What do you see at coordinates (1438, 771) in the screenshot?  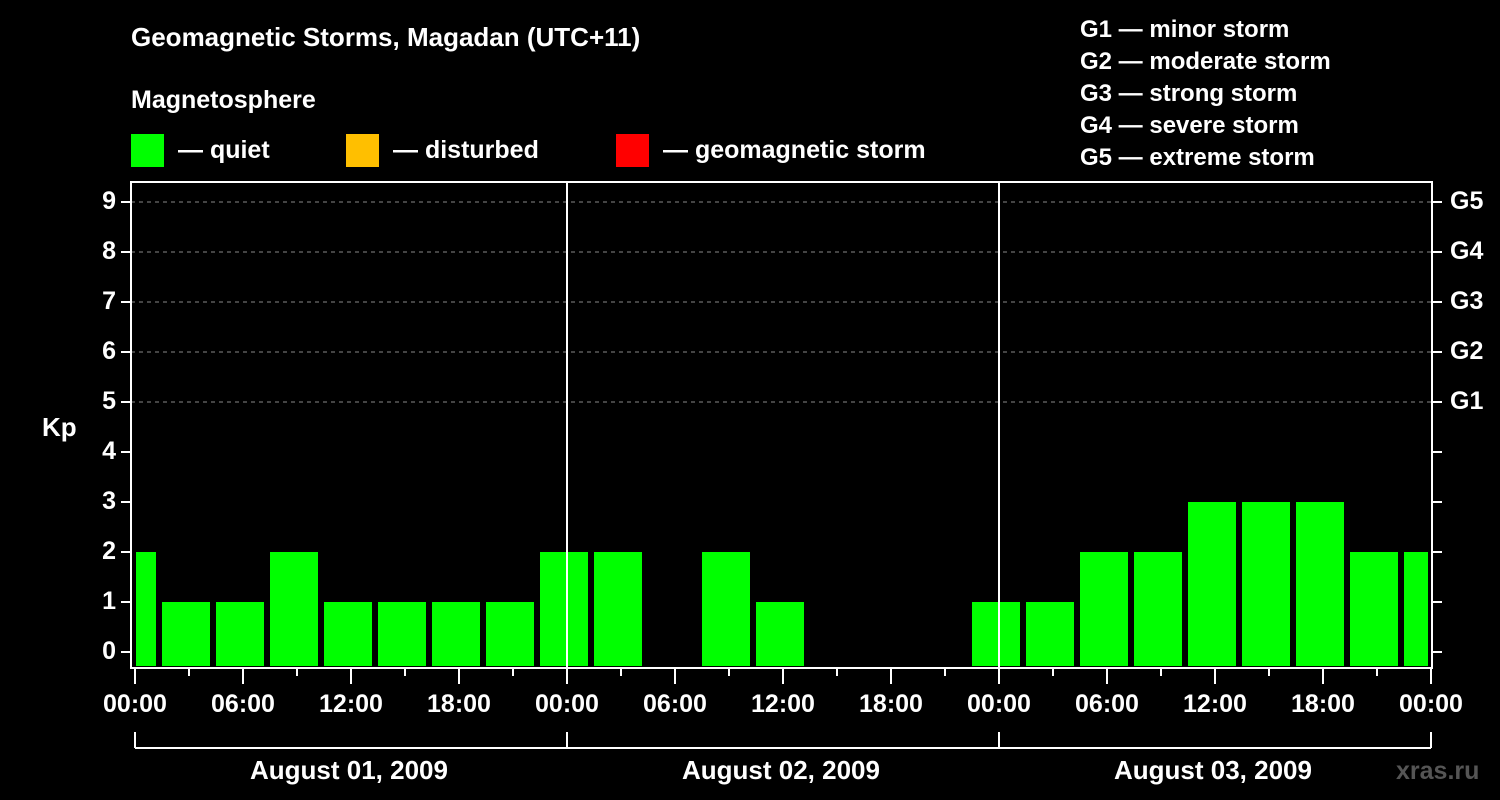 I see `watermark: xras.ru` at bounding box center [1438, 771].